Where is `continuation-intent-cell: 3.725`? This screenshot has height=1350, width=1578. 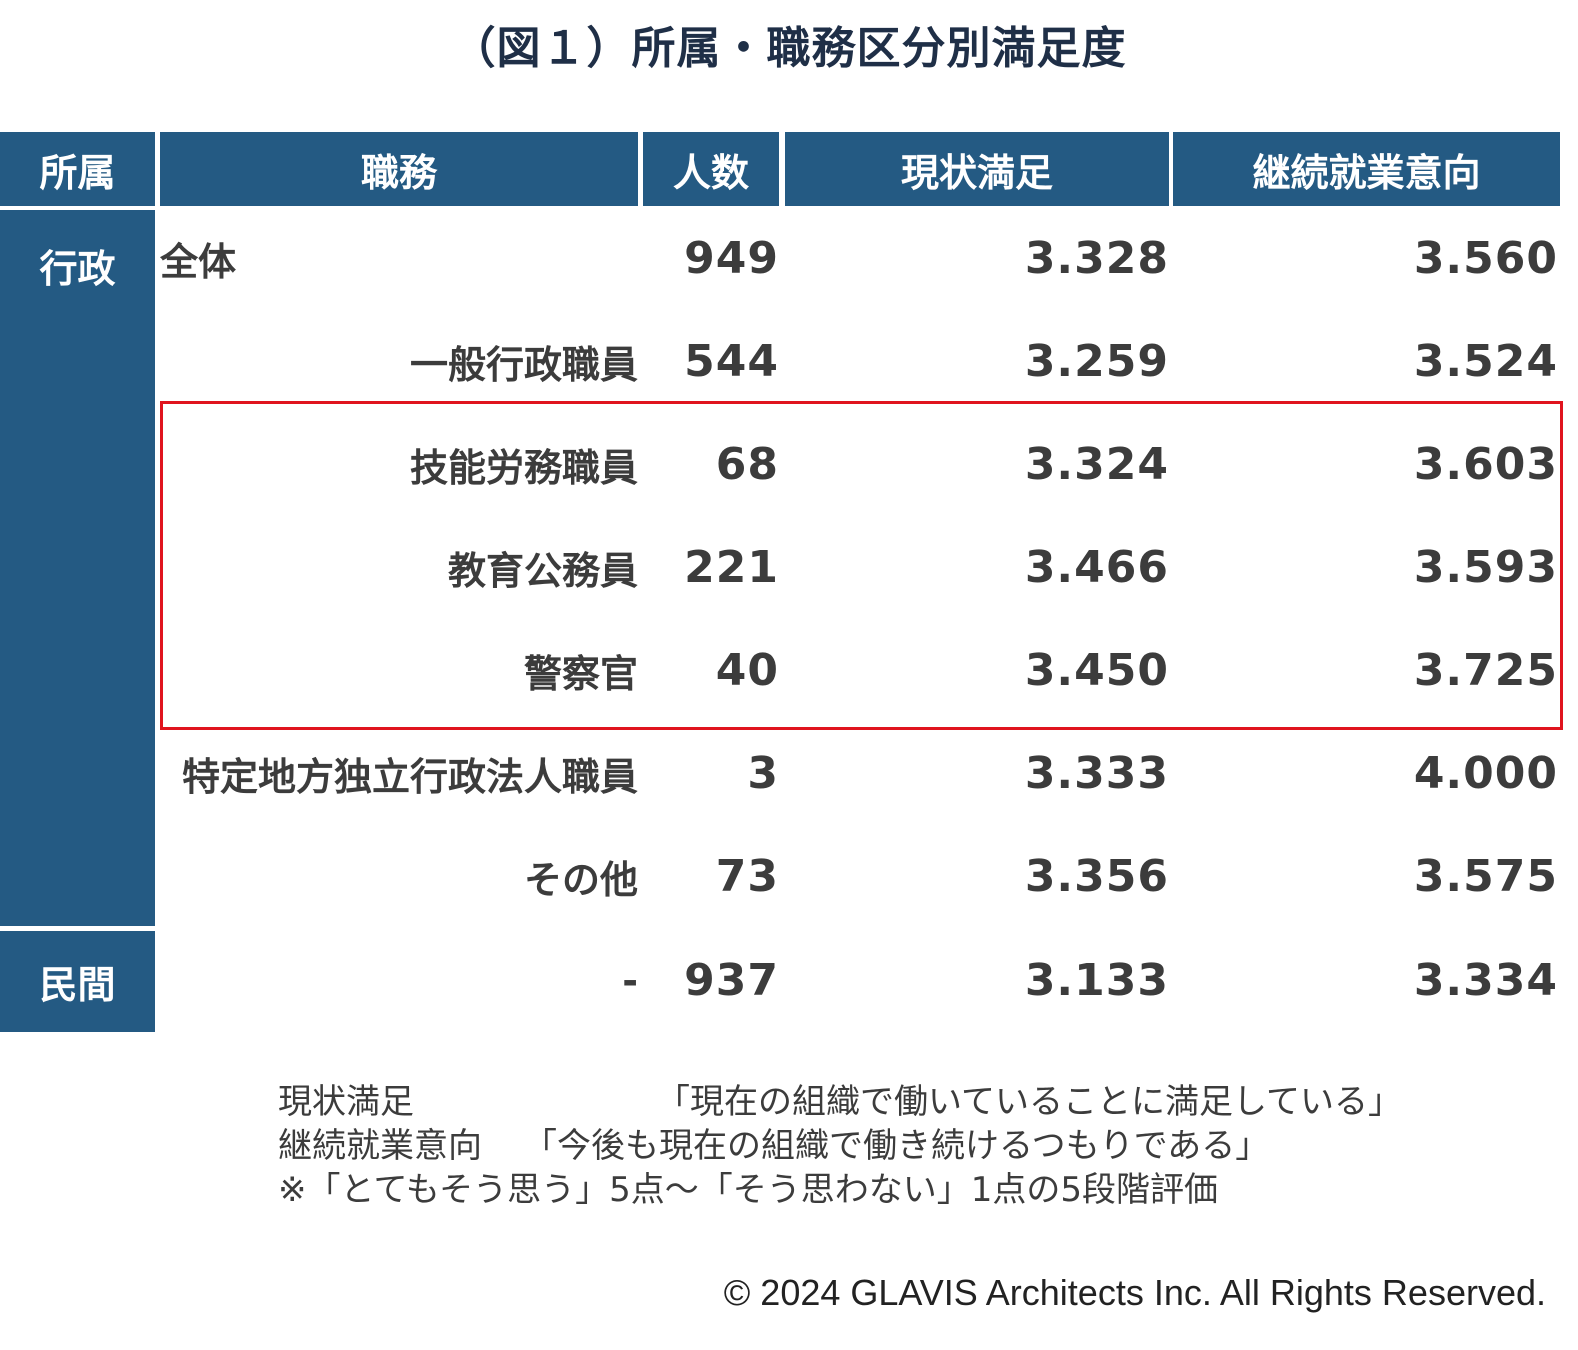 continuation-intent-cell: 3.725 is located at coordinates (1485, 670).